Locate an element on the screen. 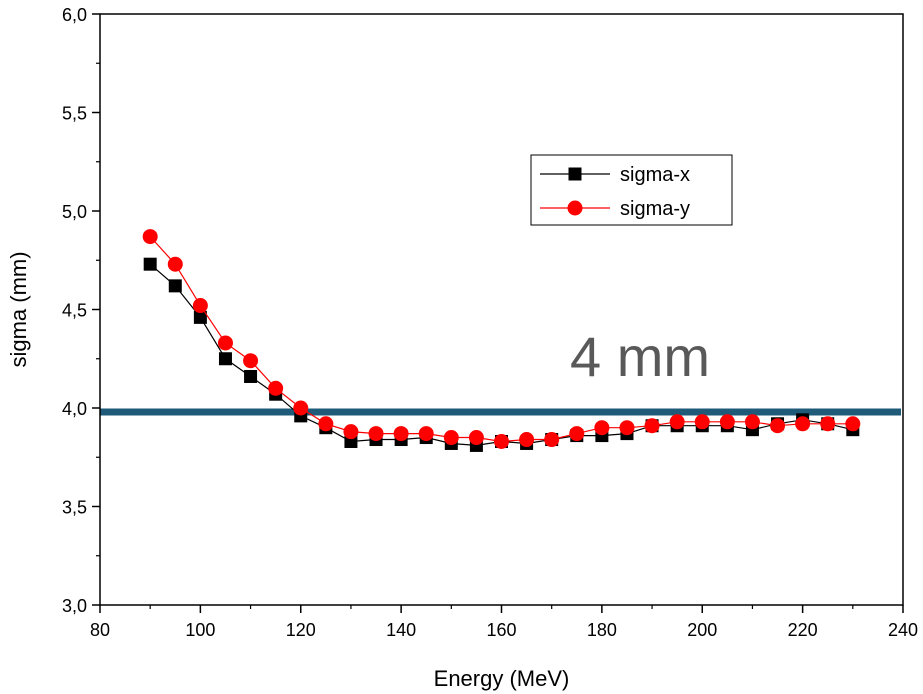 This screenshot has height=694, width=923. x-tick-label: 220 is located at coordinates (803, 630).